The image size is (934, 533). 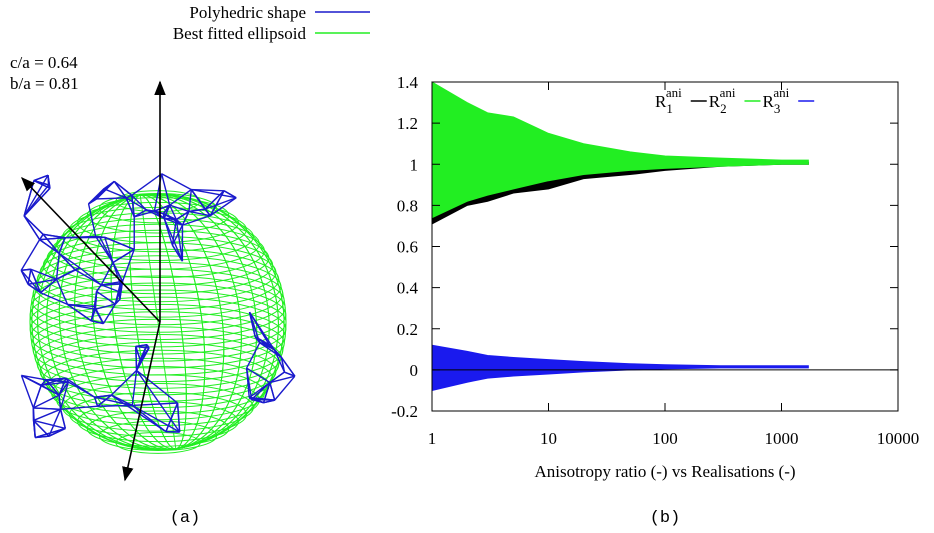 What do you see at coordinates (414, 164) in the screenshot?
I see `y-tick-label: 1` at bounding box center [414, 164].